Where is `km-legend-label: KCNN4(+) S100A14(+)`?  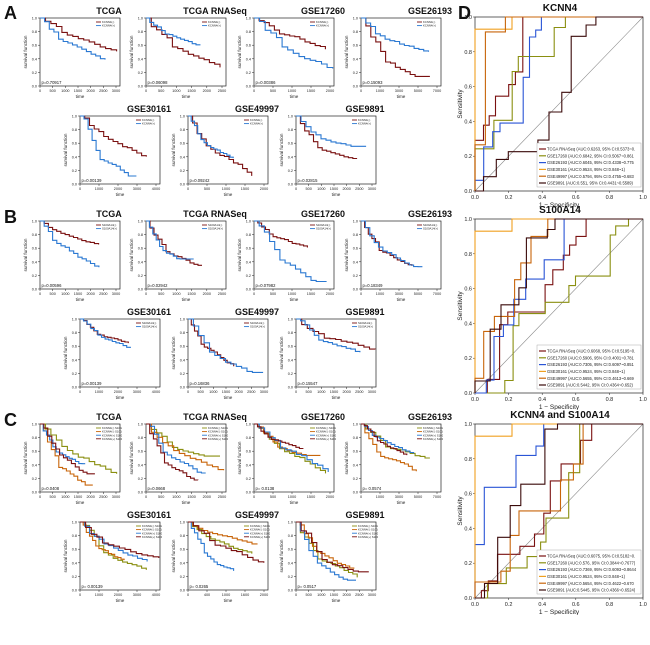 km-legend-label: KCNN4(+) S100A14(+) is located at coordinates (368, 537).